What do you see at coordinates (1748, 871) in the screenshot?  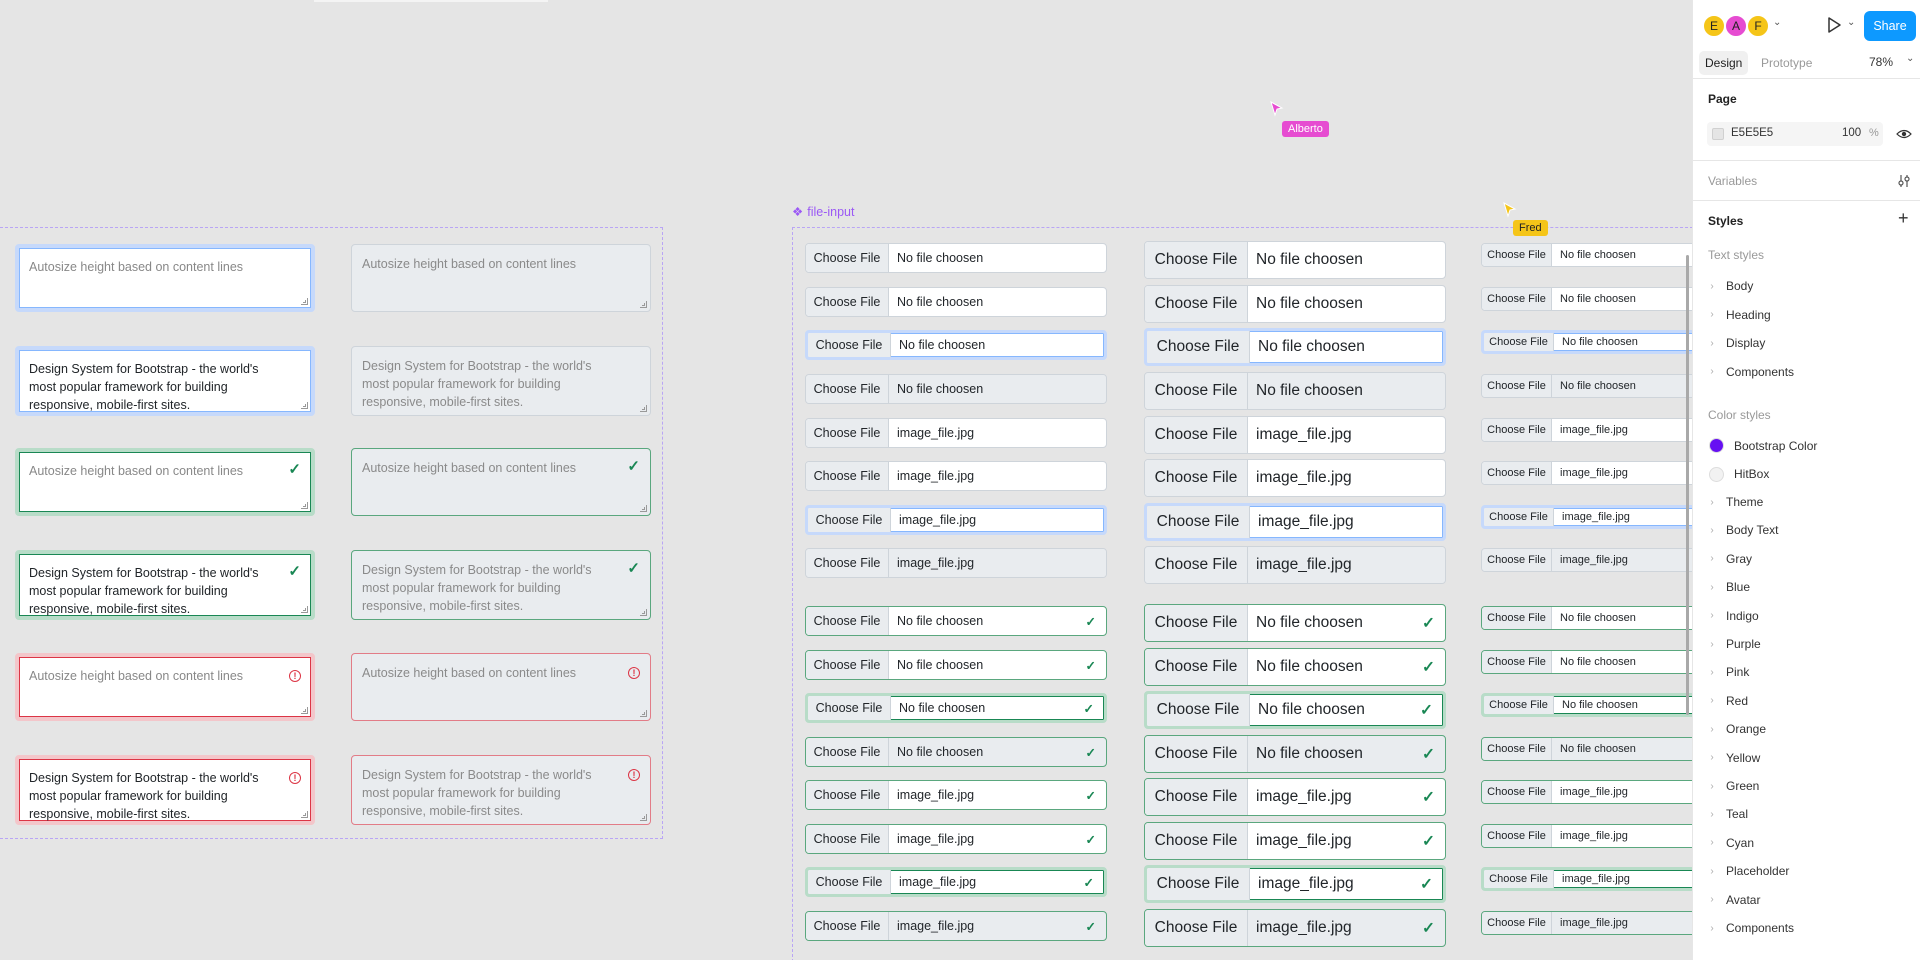 I see `color-style-group: › Placeholder` at bounding box center [1748, 871].